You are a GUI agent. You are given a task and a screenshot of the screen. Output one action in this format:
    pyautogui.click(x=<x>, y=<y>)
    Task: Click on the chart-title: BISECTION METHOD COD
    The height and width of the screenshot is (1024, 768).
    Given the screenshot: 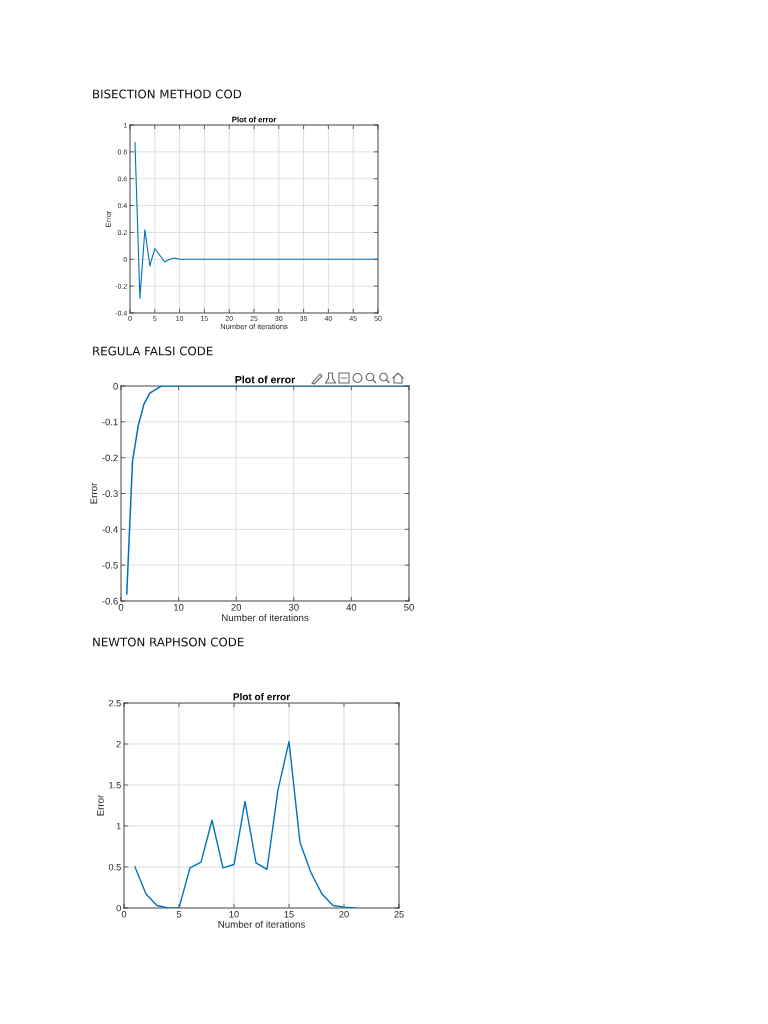 What is the action you would take?
    pyautogui.click(x=167, y=94)
    